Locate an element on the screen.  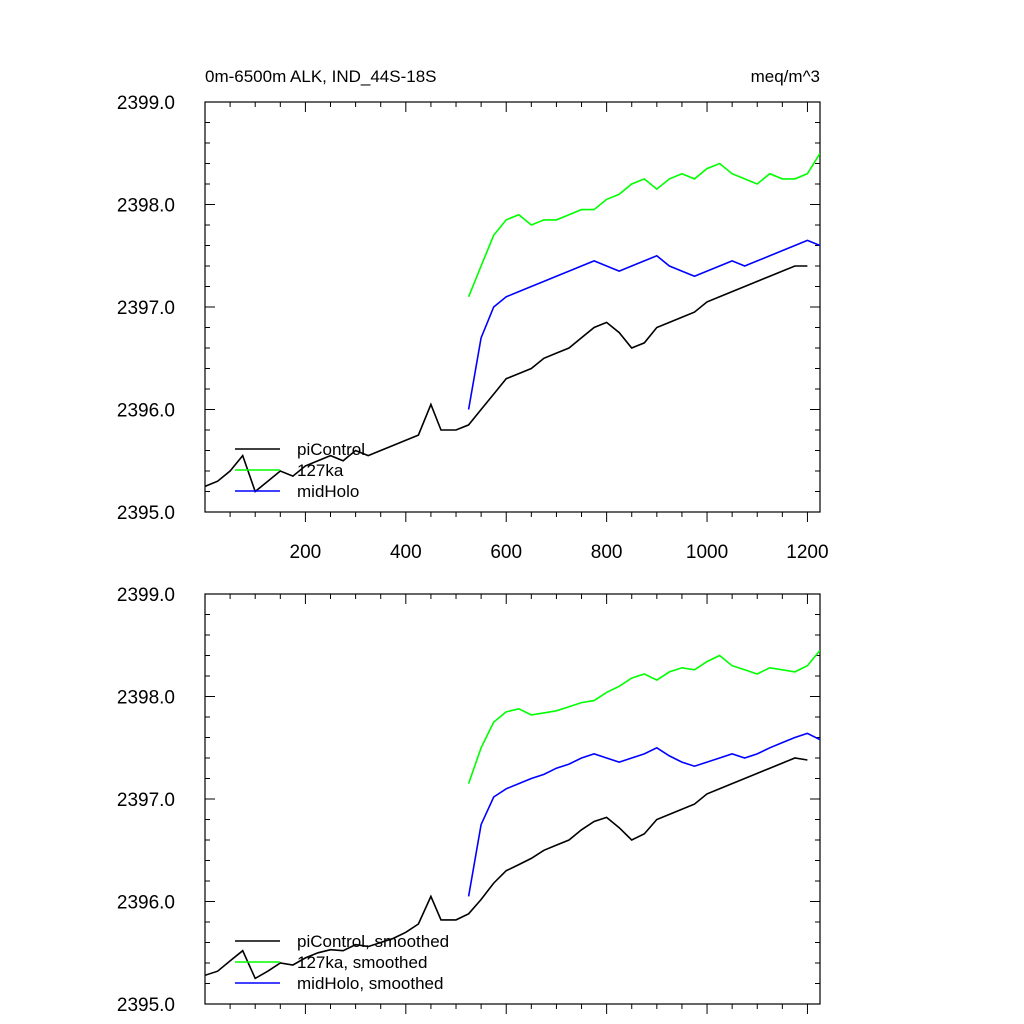
x-tick-label: 400 is located at coordinates (406, 552).